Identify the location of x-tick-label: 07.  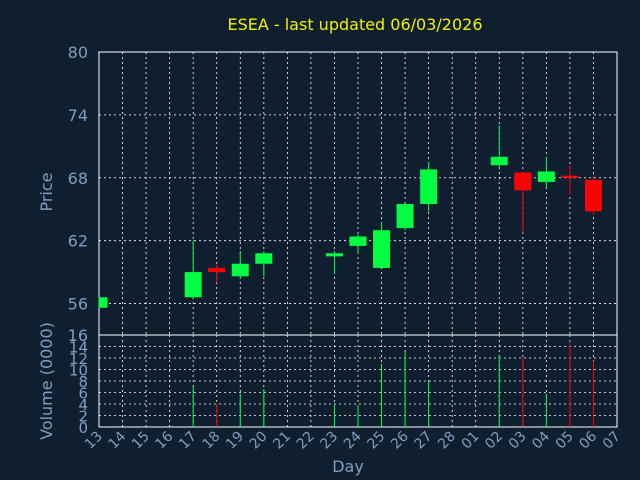
(612, 441).